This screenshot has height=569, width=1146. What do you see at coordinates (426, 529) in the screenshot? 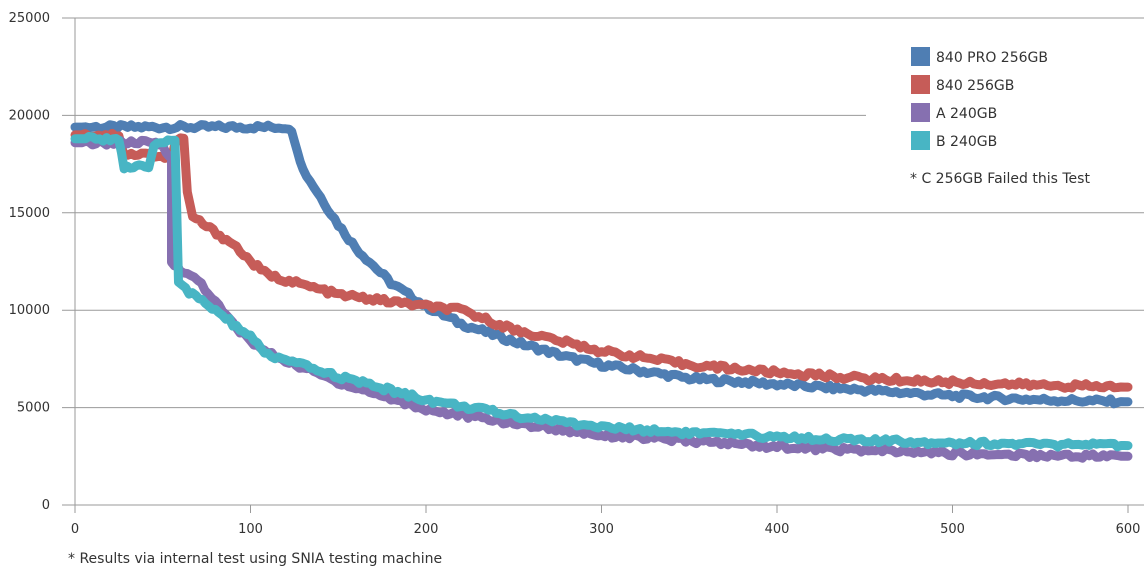
I see `x-tick-label: 200` at bounding box center [426, 529].